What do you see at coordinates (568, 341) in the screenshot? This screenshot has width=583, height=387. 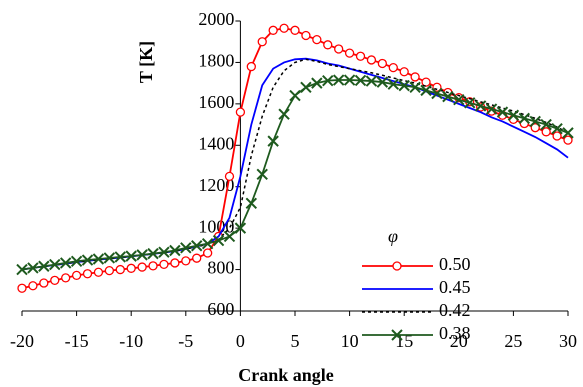 I see `x-tick-label: 30` at bounding box center [568, 341].